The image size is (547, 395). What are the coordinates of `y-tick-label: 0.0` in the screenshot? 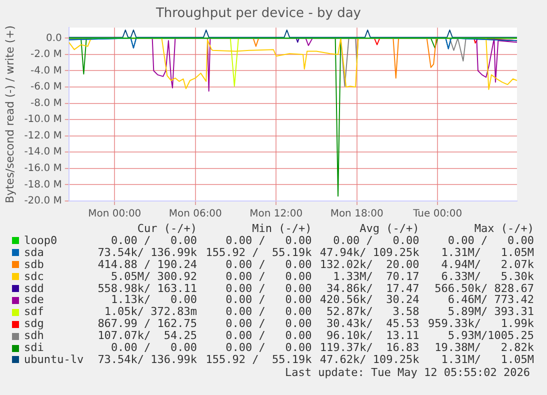 It's located at (54, 38).